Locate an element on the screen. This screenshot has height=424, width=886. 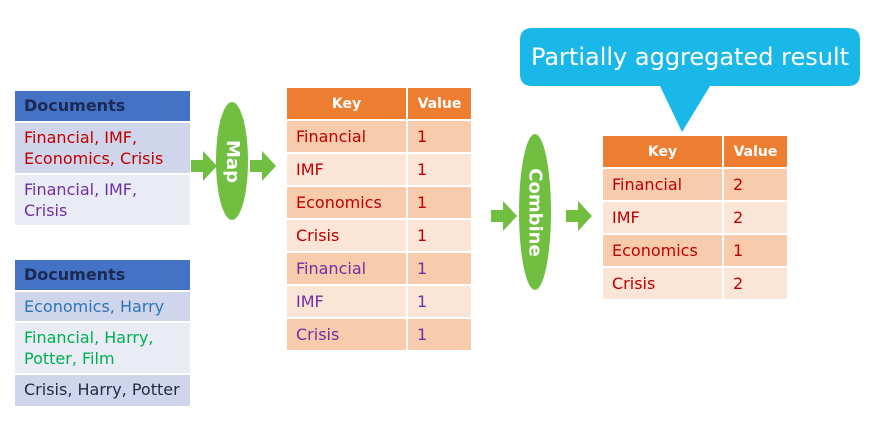
combine-label: Combine is located at coordinates (535, 212).